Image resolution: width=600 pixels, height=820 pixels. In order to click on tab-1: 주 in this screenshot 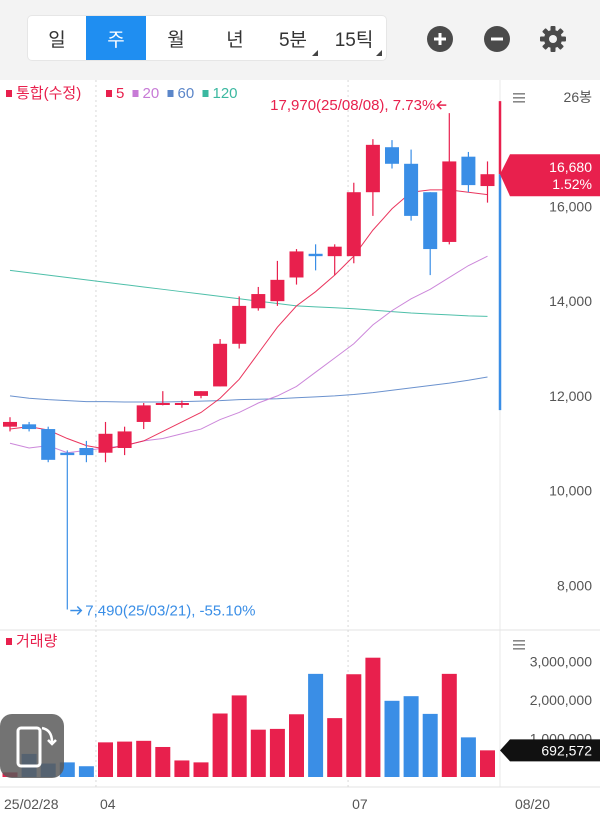, I will do `click(116, 38)`.